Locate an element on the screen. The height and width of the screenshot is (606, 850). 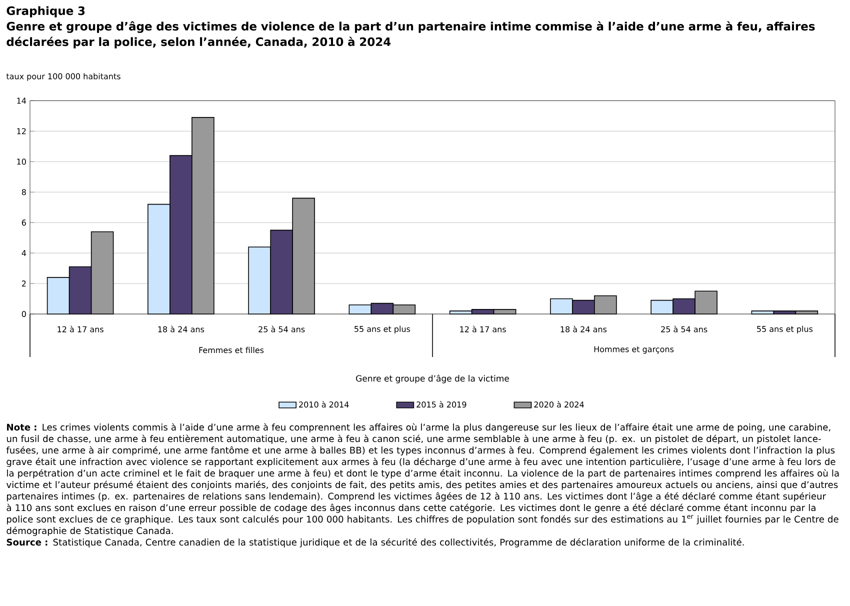
y-tick-label: 8 is located at coordinates (24, 192).